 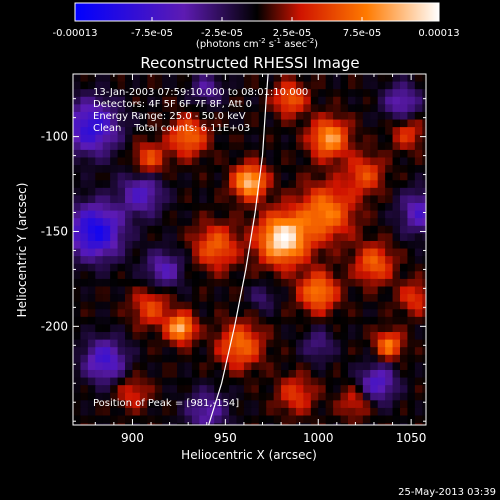 I want to click on y-axis-tick-label: -100, so click(x=54, y=137).